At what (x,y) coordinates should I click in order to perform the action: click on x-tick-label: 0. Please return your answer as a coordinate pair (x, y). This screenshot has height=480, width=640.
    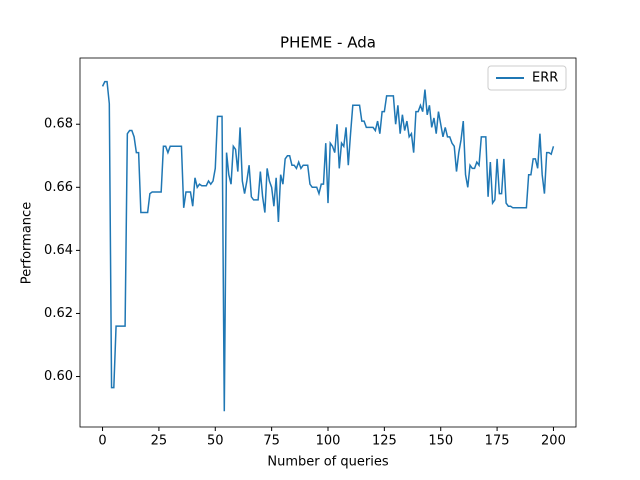
    Looking at the image, I should click on (102, 441).